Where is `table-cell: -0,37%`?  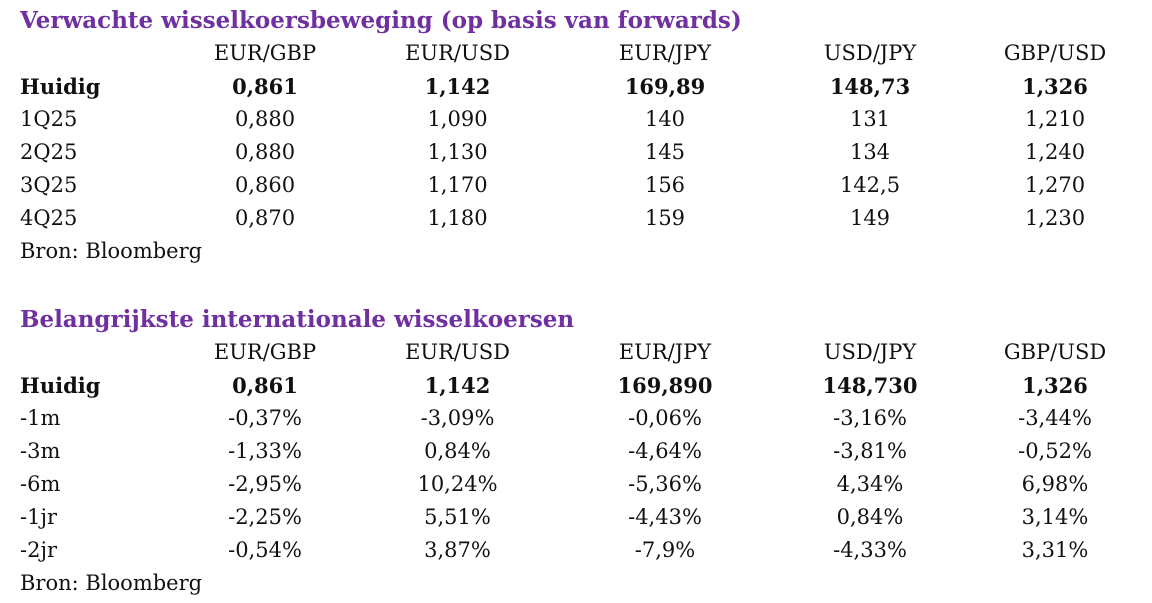 table-cell: -0,37% is located at coordinates (265, 418).